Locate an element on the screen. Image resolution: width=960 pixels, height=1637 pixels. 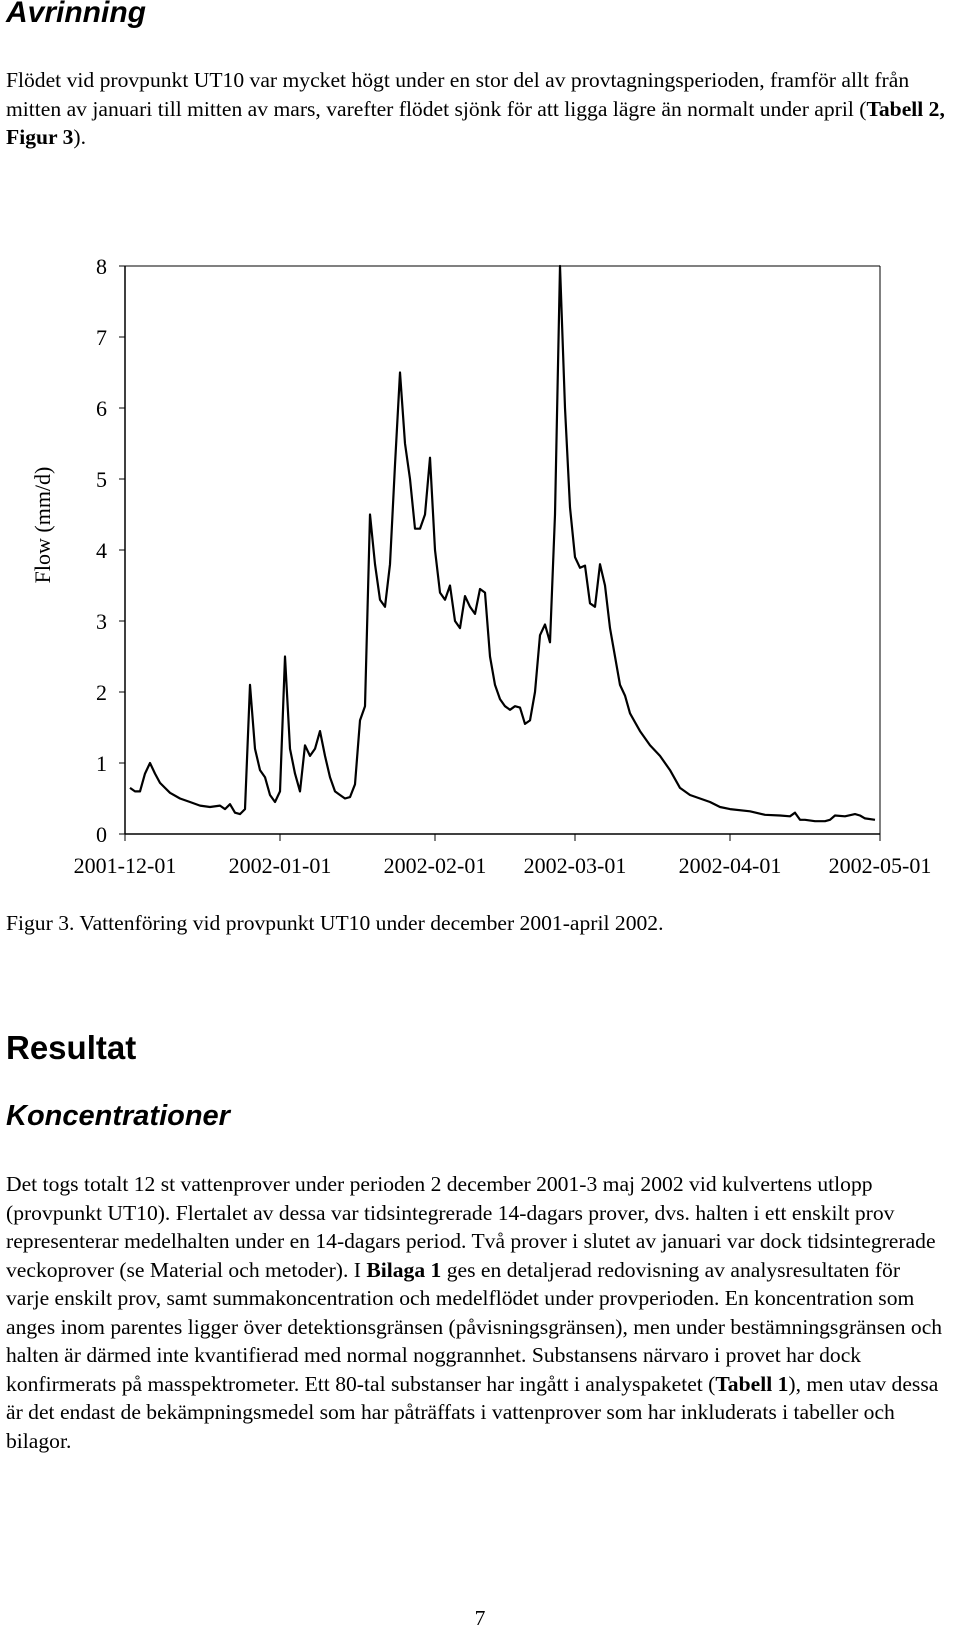
body-reference-tabell: Tabell 1 is located at coordinates (752, 1383).